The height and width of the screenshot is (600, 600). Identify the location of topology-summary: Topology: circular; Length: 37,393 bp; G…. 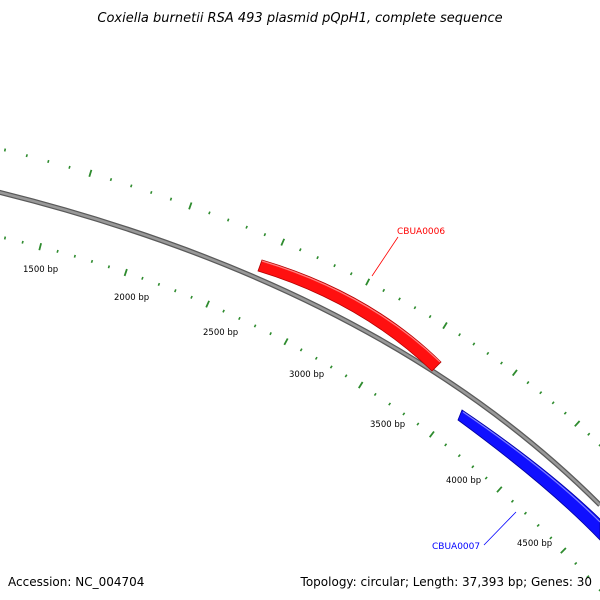
(446, 582).